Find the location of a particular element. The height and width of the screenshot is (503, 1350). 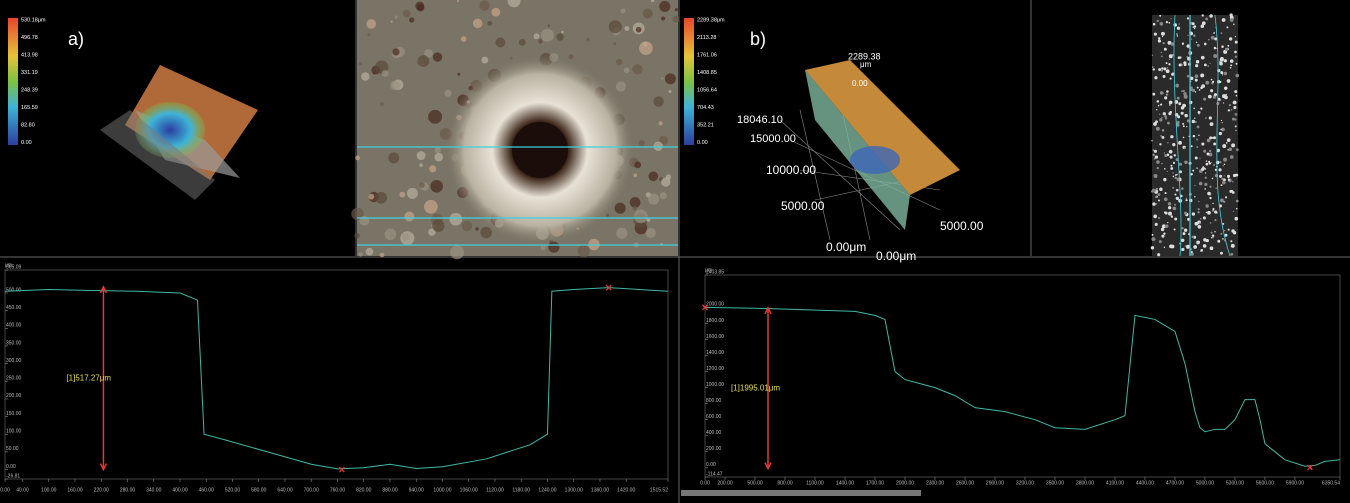

x-tick-label: 820.00 is located at coordinates (364, 490).